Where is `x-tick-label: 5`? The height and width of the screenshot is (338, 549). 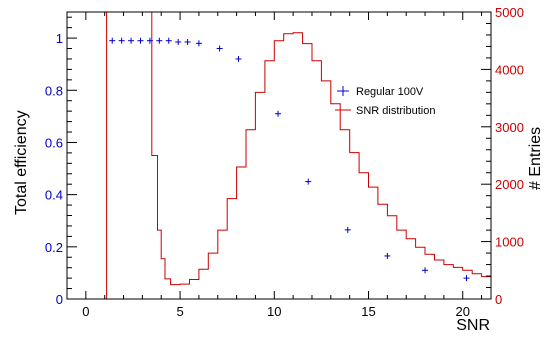
x-tick-label: 5 is located at coordinates (179, 311).